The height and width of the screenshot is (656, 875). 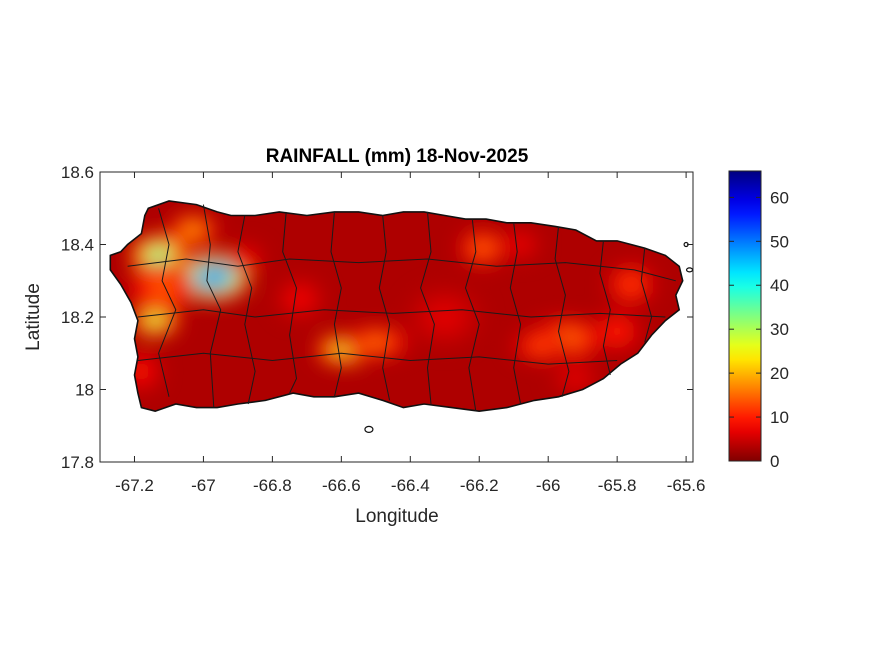 What do you see at coordinates (779, 417) in the screenshot?
I see `colorbar-tick-label: 10` at bounding box center [779, 417].